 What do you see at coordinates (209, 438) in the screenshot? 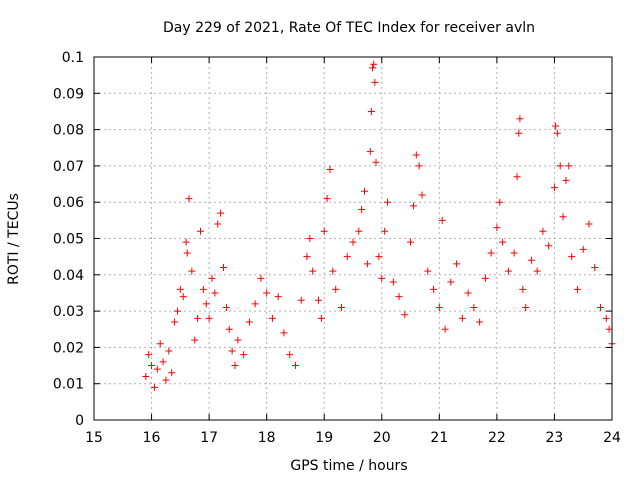
I see `x-tick-label: 17` at bounding box center [209, 438].